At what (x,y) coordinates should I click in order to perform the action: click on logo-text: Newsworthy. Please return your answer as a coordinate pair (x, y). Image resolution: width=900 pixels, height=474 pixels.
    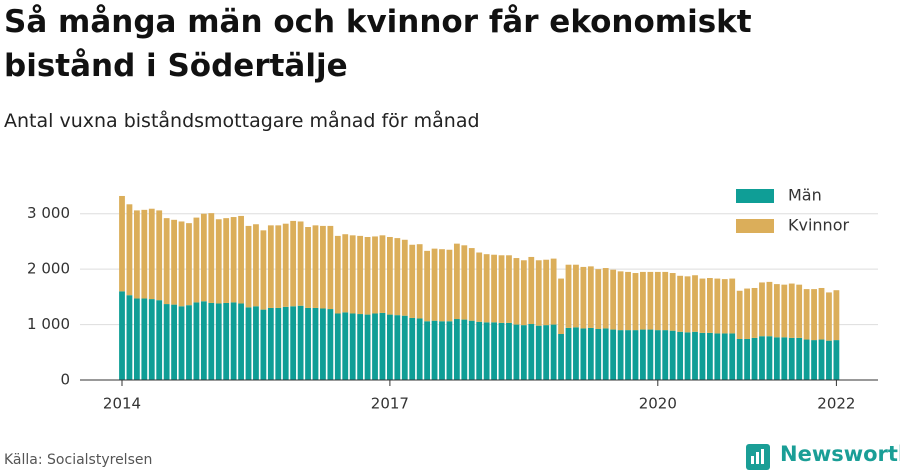
    Looking at the image, I should click on (840, 454).